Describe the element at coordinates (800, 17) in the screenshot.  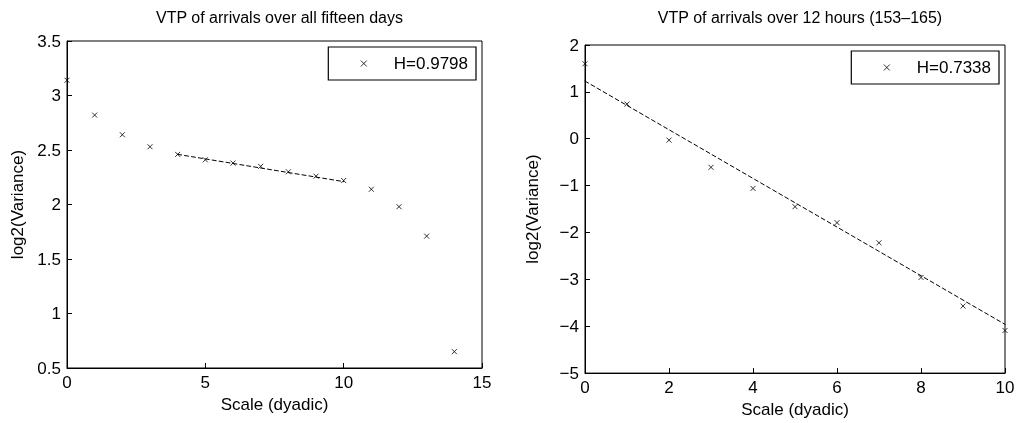
I see `chart-title: VTP of arrivals over 12 hours (153–165)` at that location.